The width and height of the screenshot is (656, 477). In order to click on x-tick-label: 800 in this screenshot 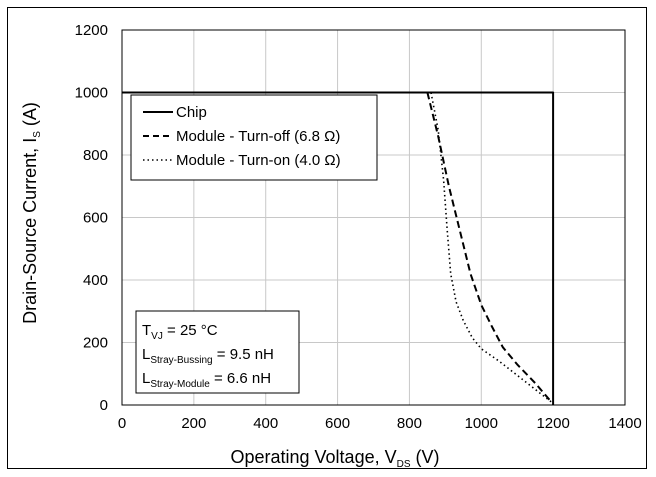, I will do `click(409, 423)`.